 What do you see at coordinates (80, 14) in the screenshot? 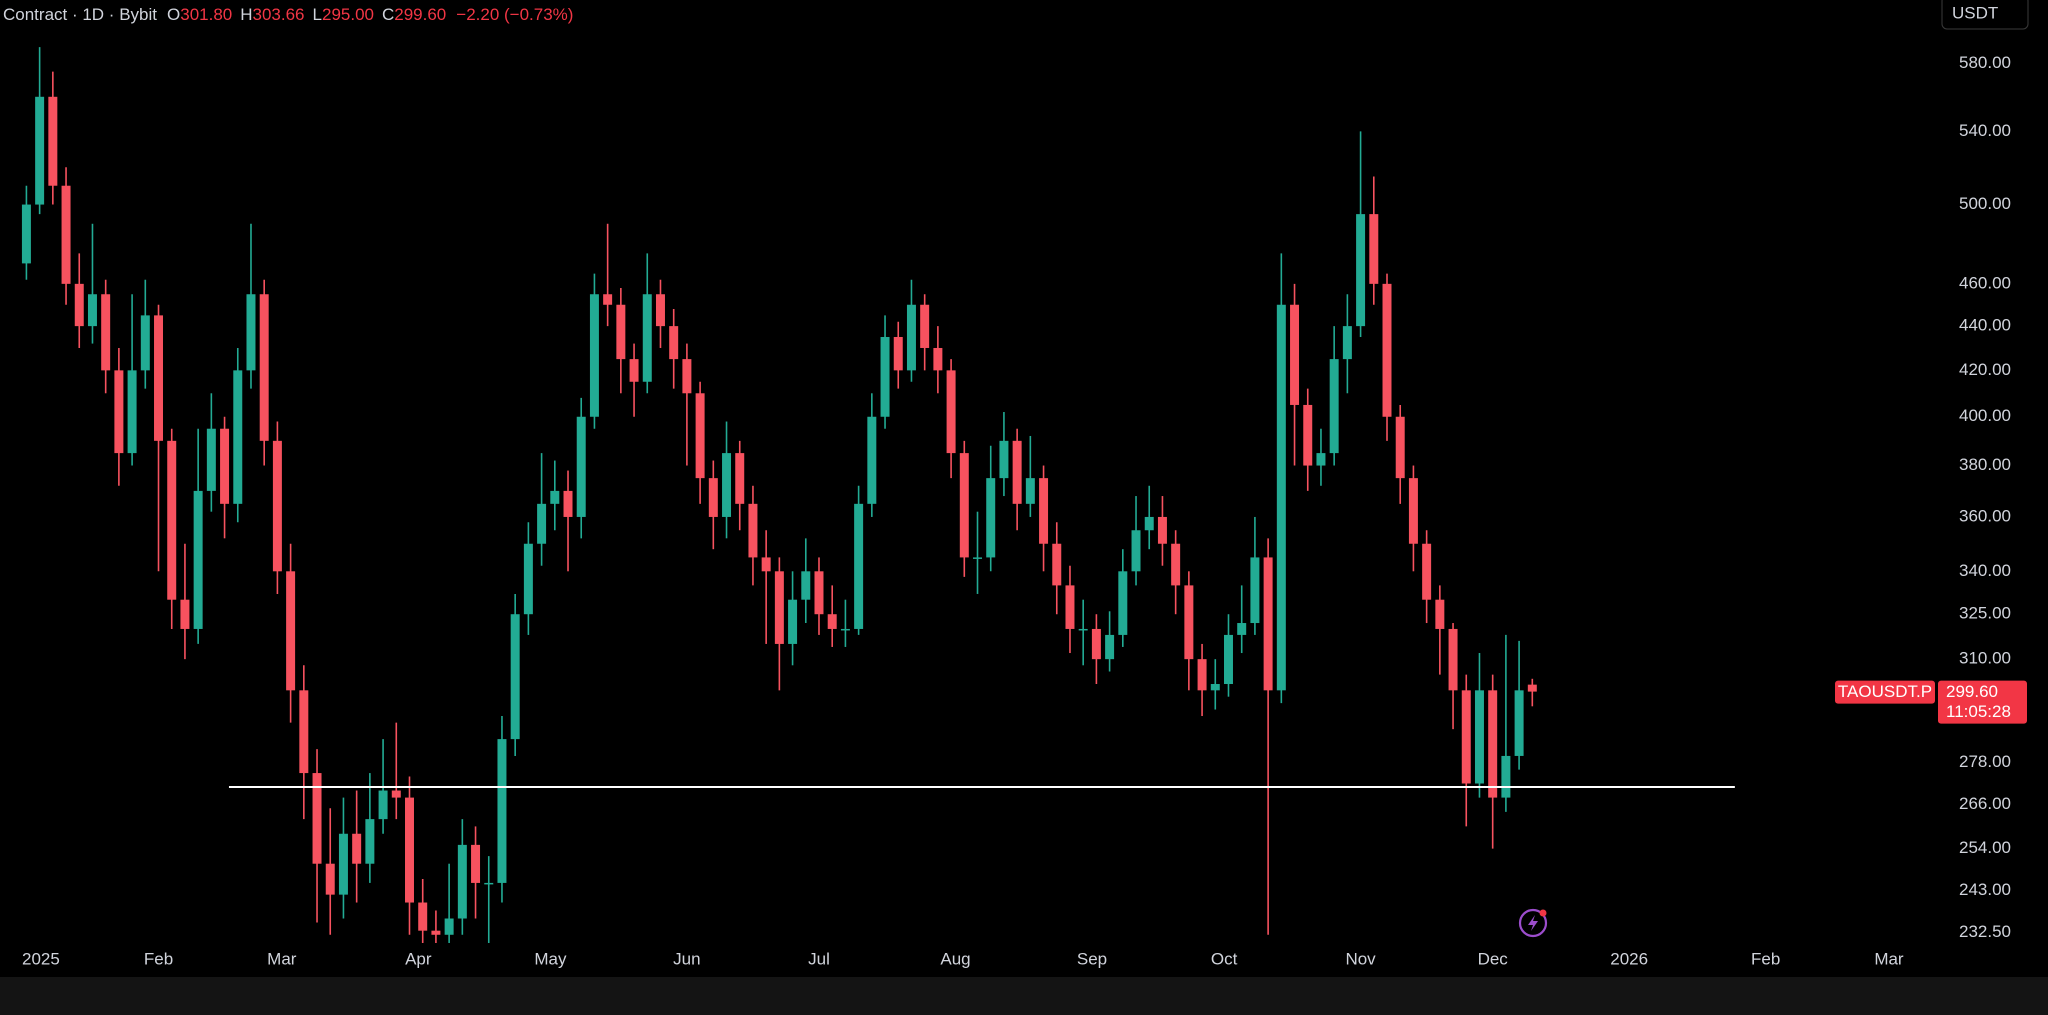
I see `symbol: Contract · 1D · Bybit` at bounding box center [80, 14].